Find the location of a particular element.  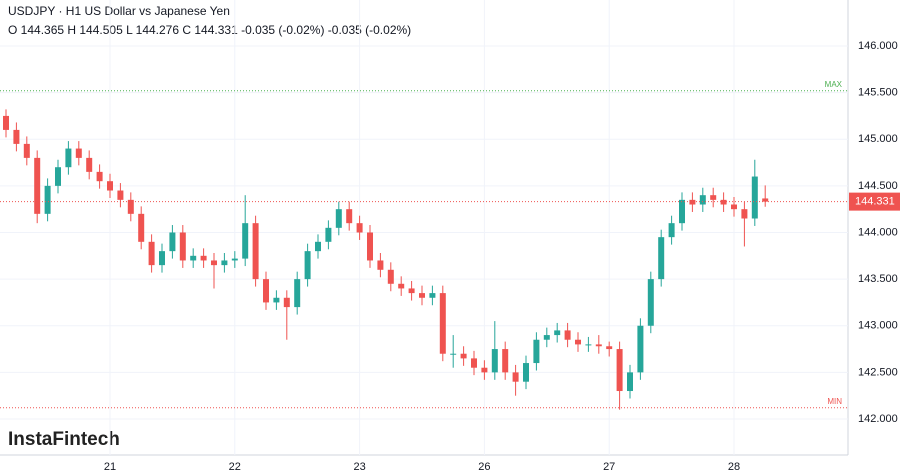

current-price-label: 144.331 is located at coordinates (875, 202).